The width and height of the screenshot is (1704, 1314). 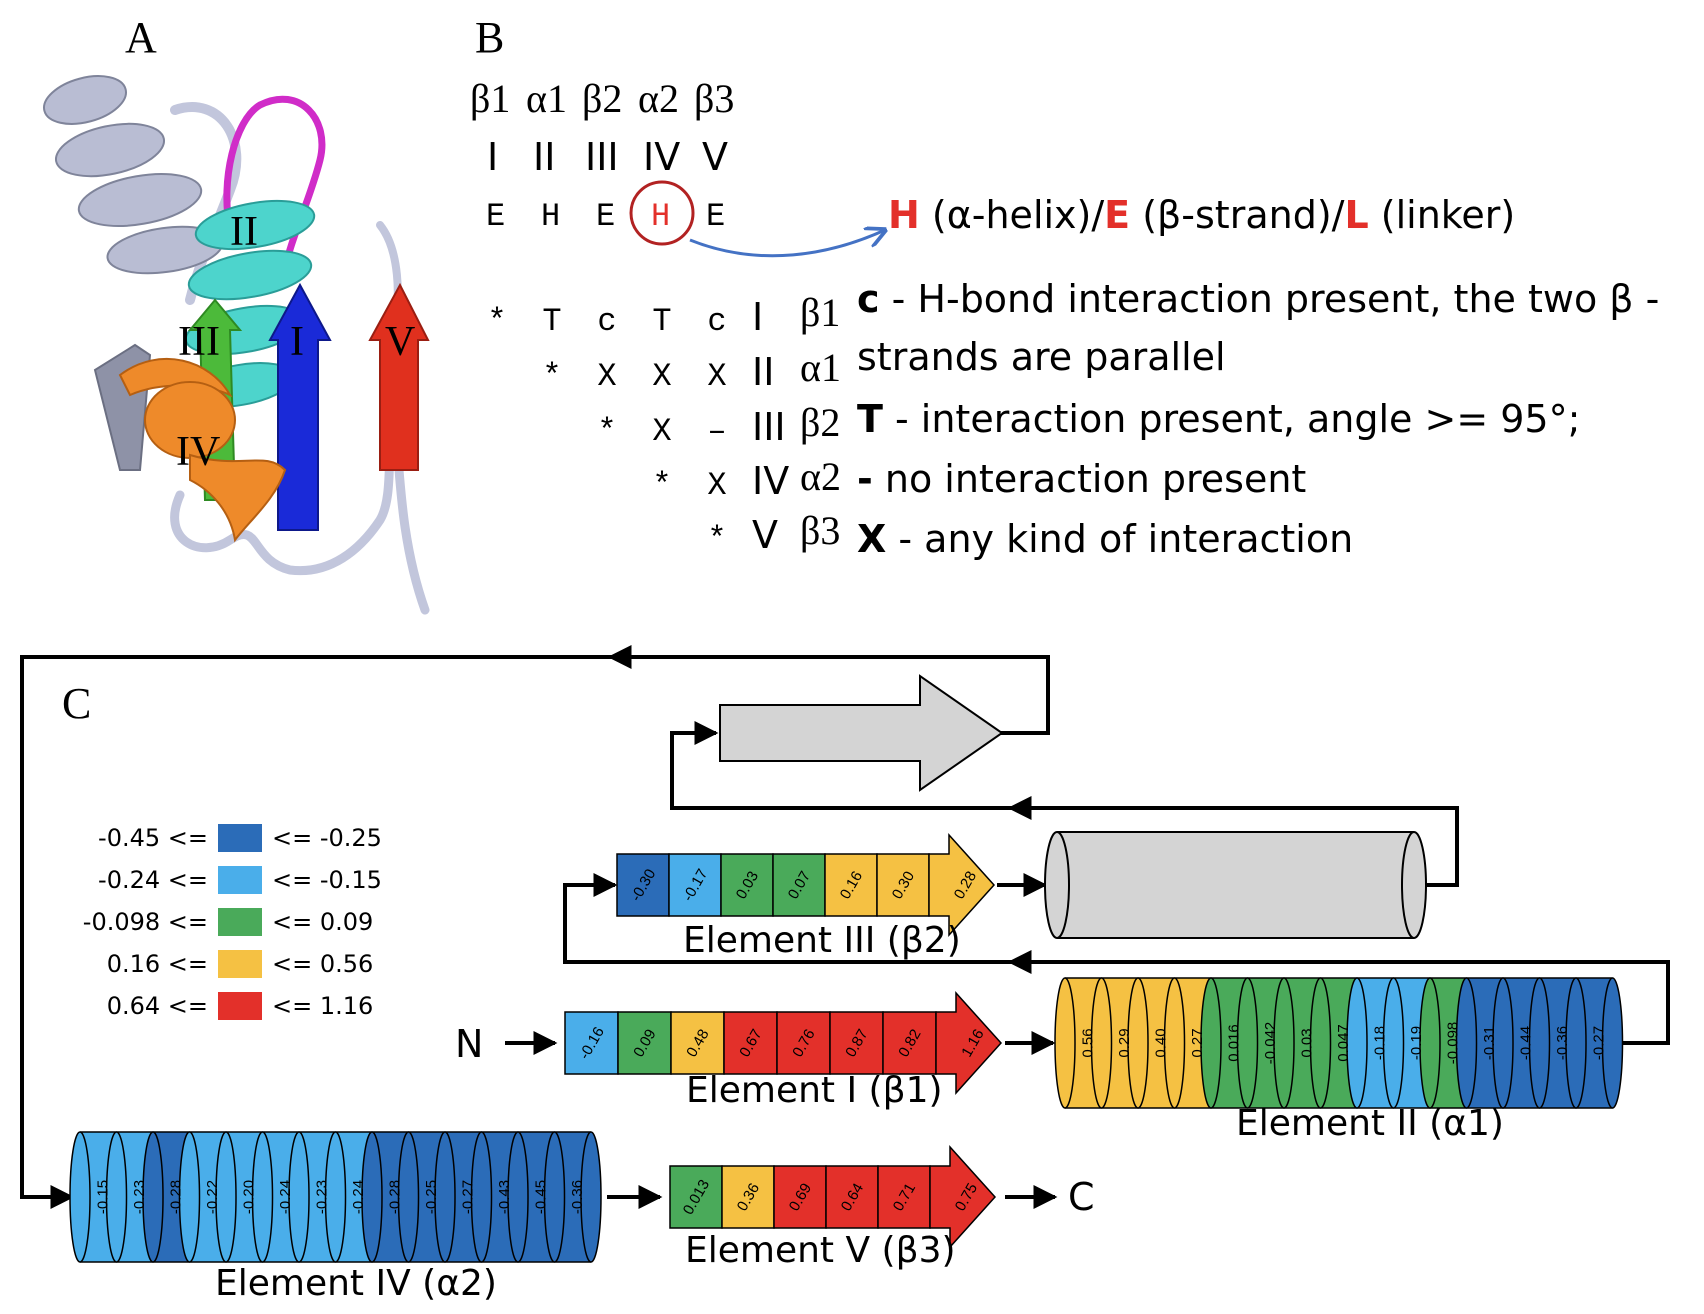 I want to click on residue-value: -0.43, so click(x=504, y=1197).